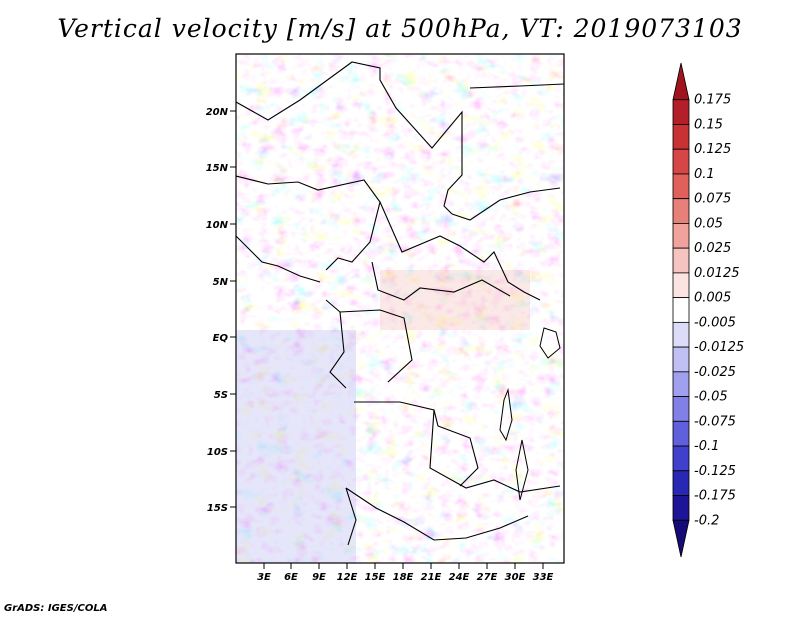 The width and height of the screenshot is (800, 618). I want to click on colorbar-label: 0.025, so click(712, 248).